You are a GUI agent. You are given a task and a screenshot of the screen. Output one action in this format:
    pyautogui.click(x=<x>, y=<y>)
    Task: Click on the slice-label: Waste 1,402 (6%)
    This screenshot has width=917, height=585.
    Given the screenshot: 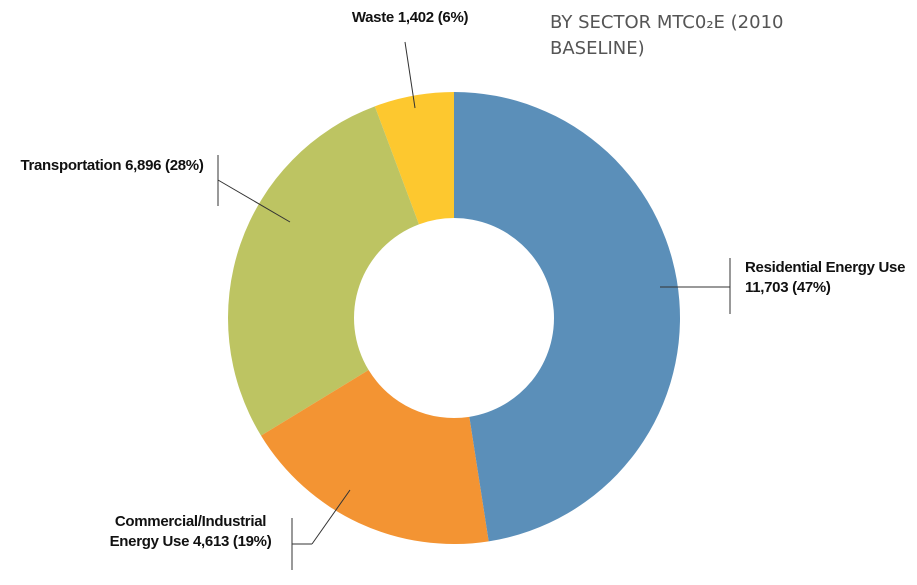 What is the action you would take?
    pyautogui.click(x=410, y=18)
    